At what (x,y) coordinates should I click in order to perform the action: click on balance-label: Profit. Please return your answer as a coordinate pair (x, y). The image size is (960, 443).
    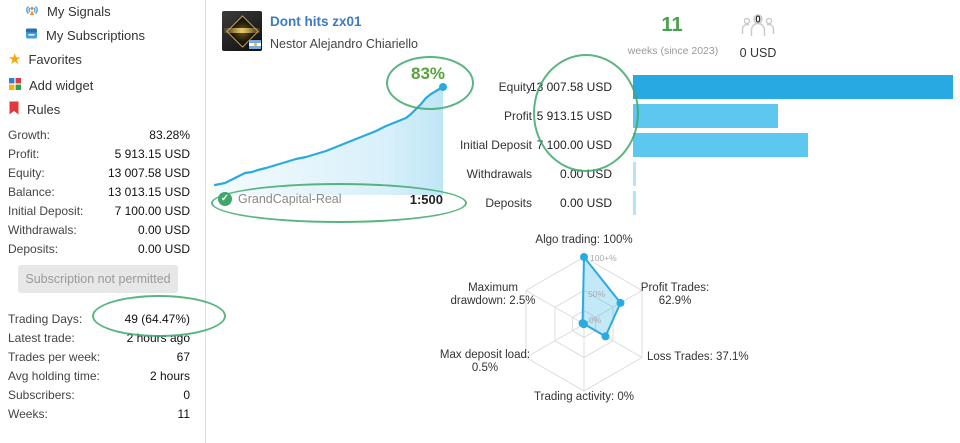
    Looking at the image, I should click on (517, 116).